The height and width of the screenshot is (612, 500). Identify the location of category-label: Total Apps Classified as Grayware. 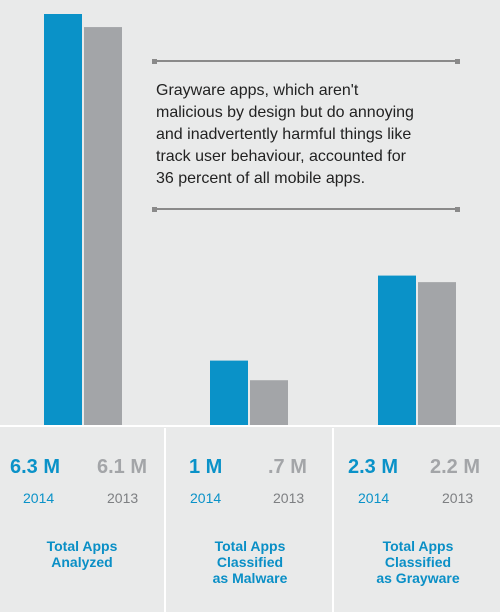
(418, 562).